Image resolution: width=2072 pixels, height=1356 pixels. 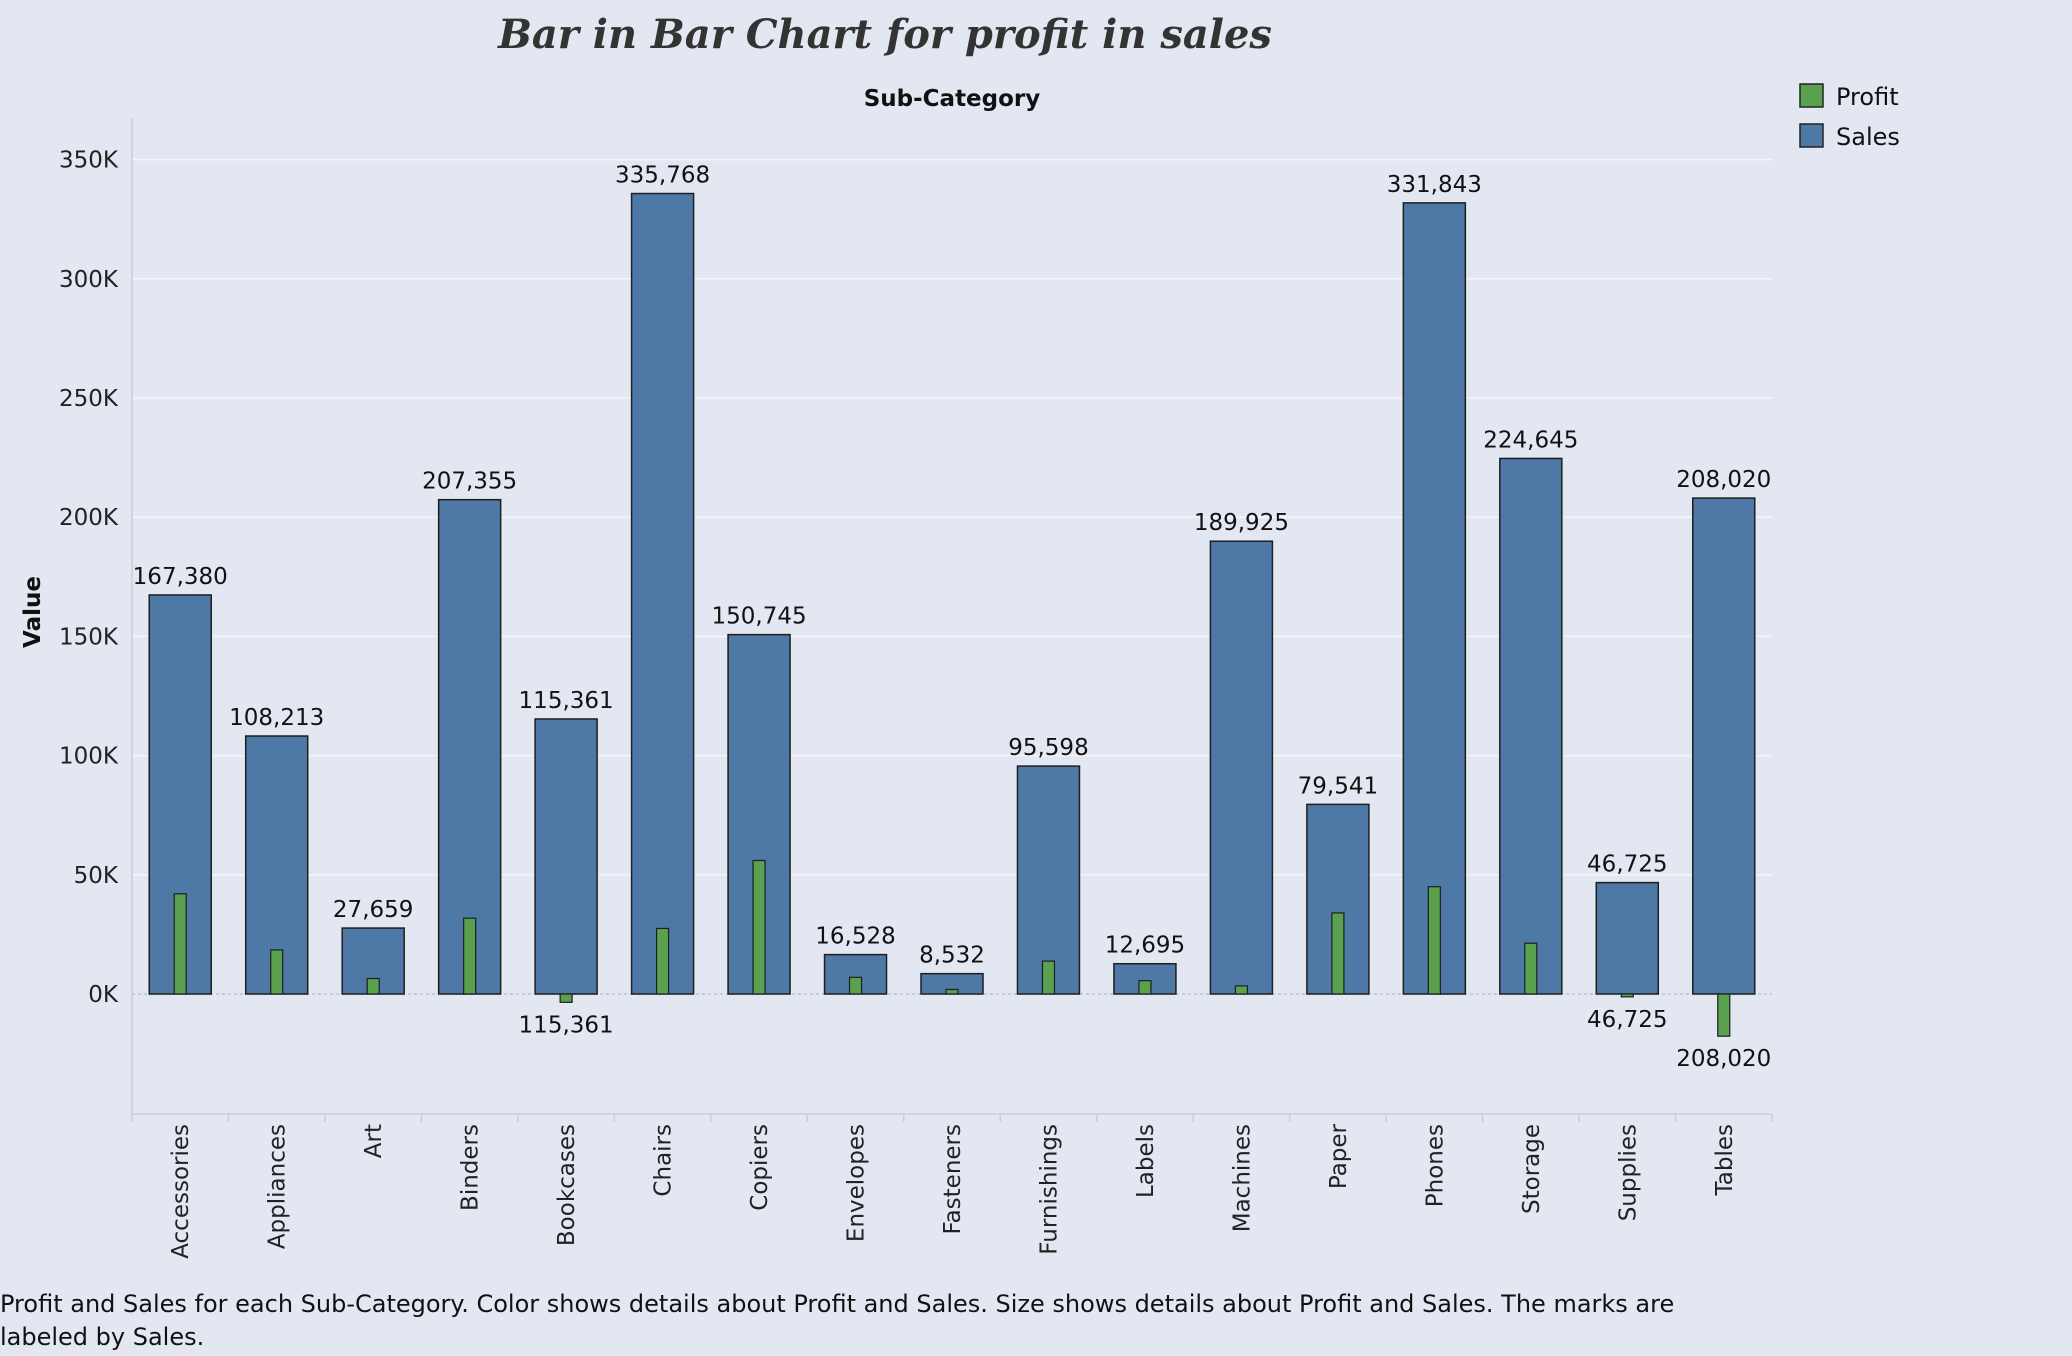 I want to click on category-label: Paper, so click(x=1339, y=1156).